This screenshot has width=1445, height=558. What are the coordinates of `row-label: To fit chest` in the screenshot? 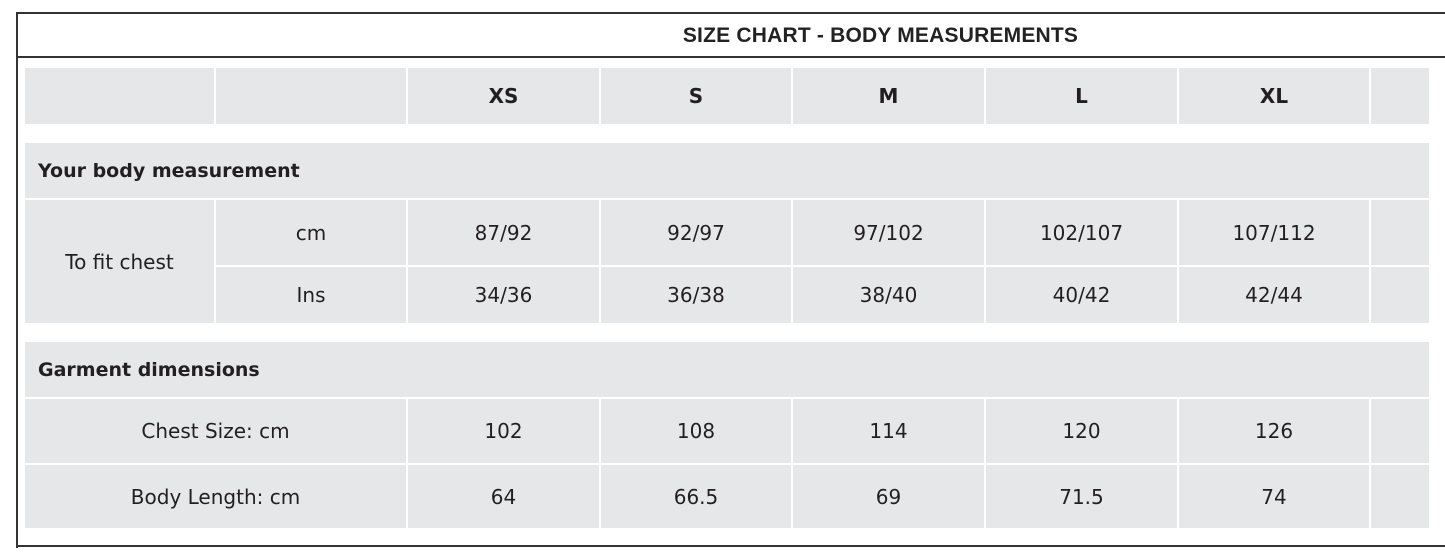 It's located at (119, 261).